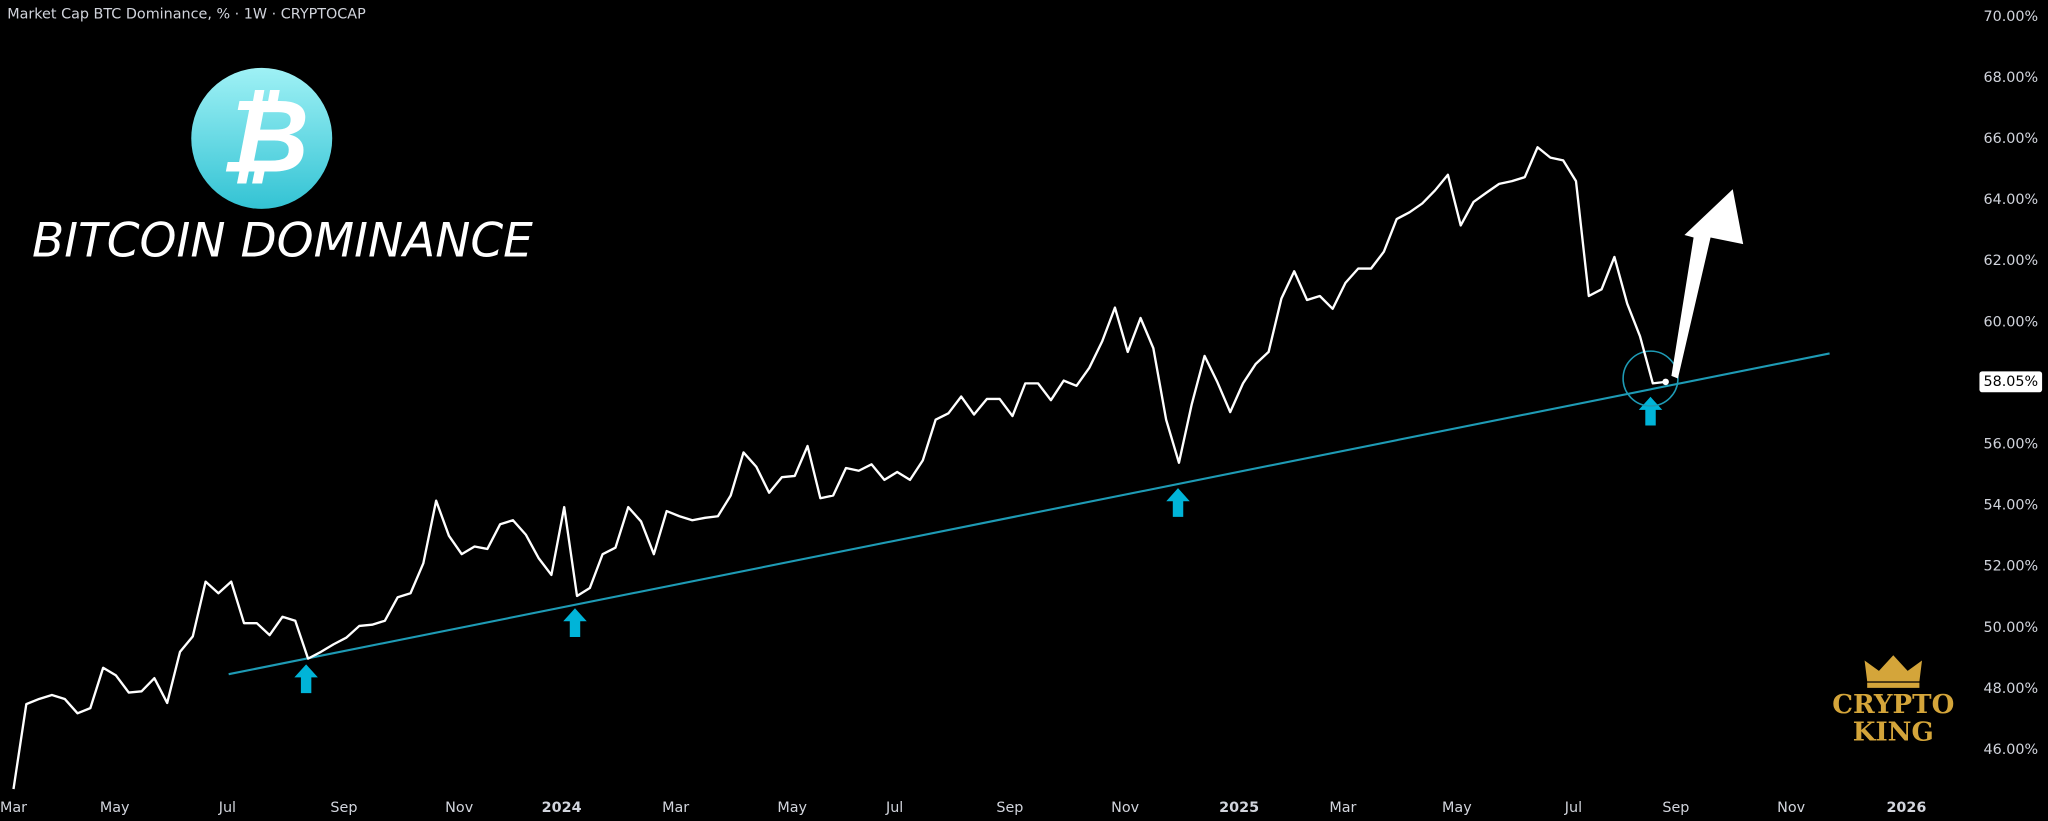  What do you see at coordinates (282, 241) in the screenshot?
I see `overlay-title: BITCOIN DOMINANCE` at bounding box center [282, 241].